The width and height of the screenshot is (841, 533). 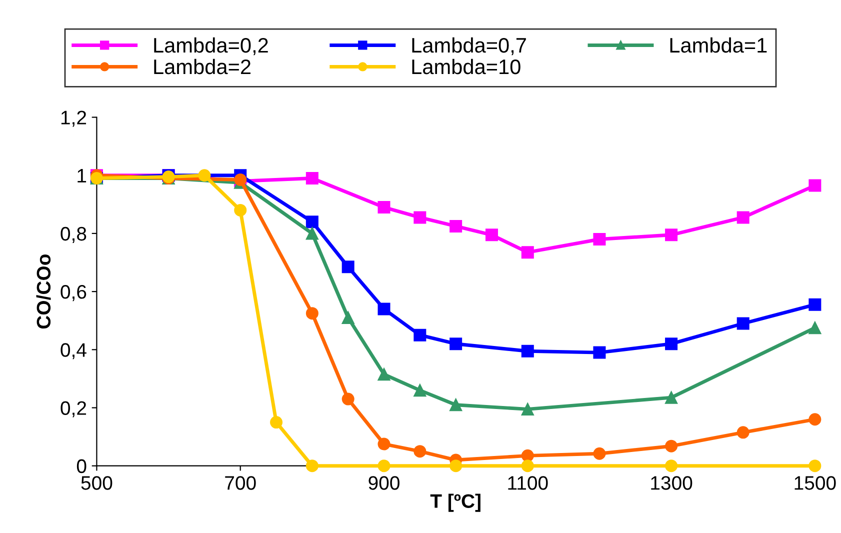 I want to click on y-tick-label: 0,8, so click(x=73, y=234).